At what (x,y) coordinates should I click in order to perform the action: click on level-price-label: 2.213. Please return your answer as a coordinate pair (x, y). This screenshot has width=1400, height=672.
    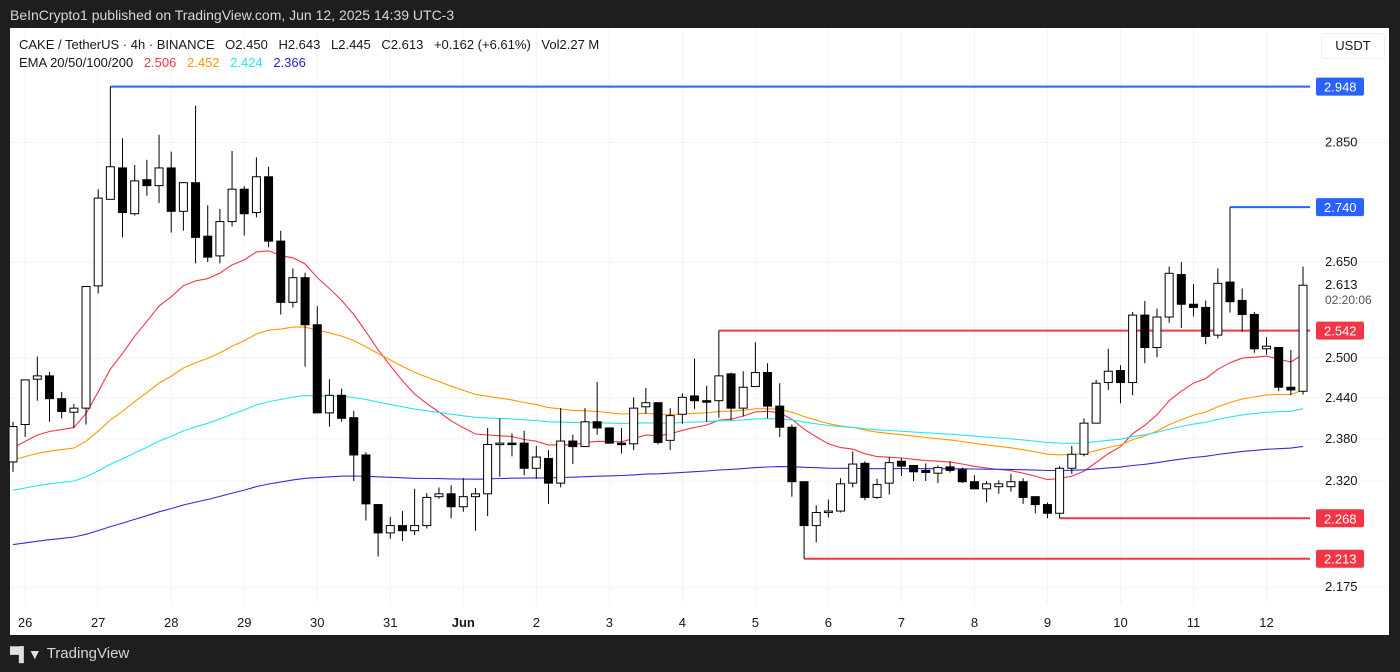
    Looking at the image, I should click on (1340, 559).